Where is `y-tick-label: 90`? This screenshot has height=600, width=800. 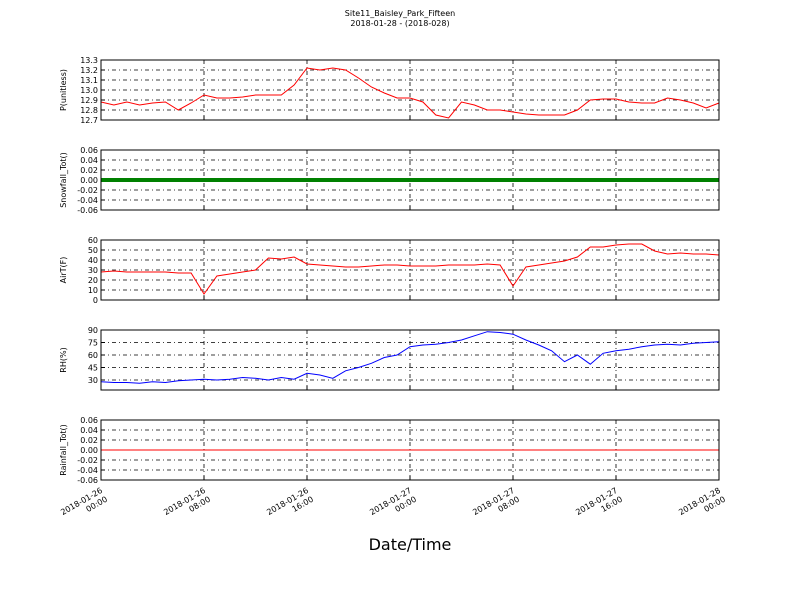 y-tick-label: 90 is located at coordinates (93, 330).